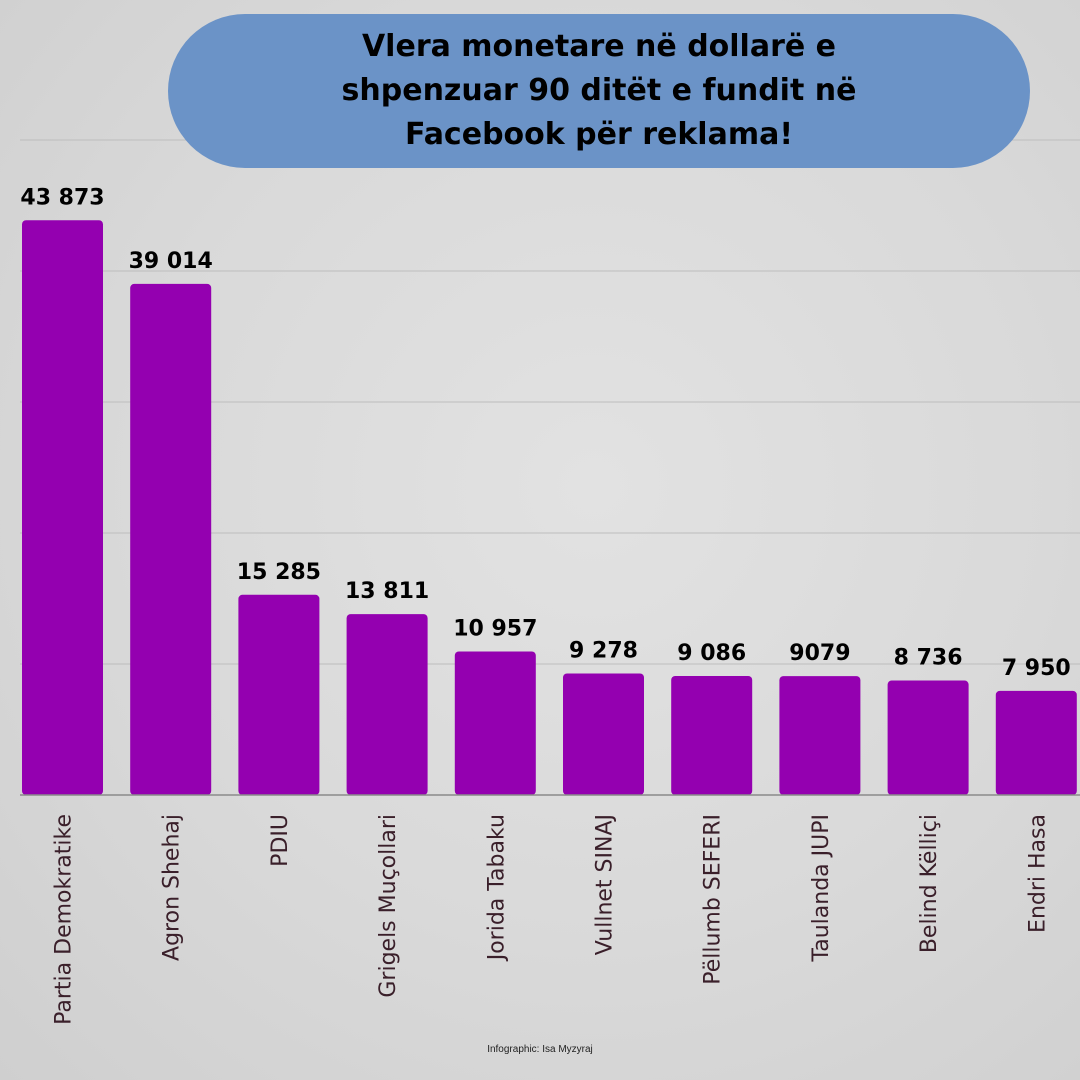  Describe the element at coordinates (279, 572) in the screenshot. I see `data-label: 15 285` at that location.